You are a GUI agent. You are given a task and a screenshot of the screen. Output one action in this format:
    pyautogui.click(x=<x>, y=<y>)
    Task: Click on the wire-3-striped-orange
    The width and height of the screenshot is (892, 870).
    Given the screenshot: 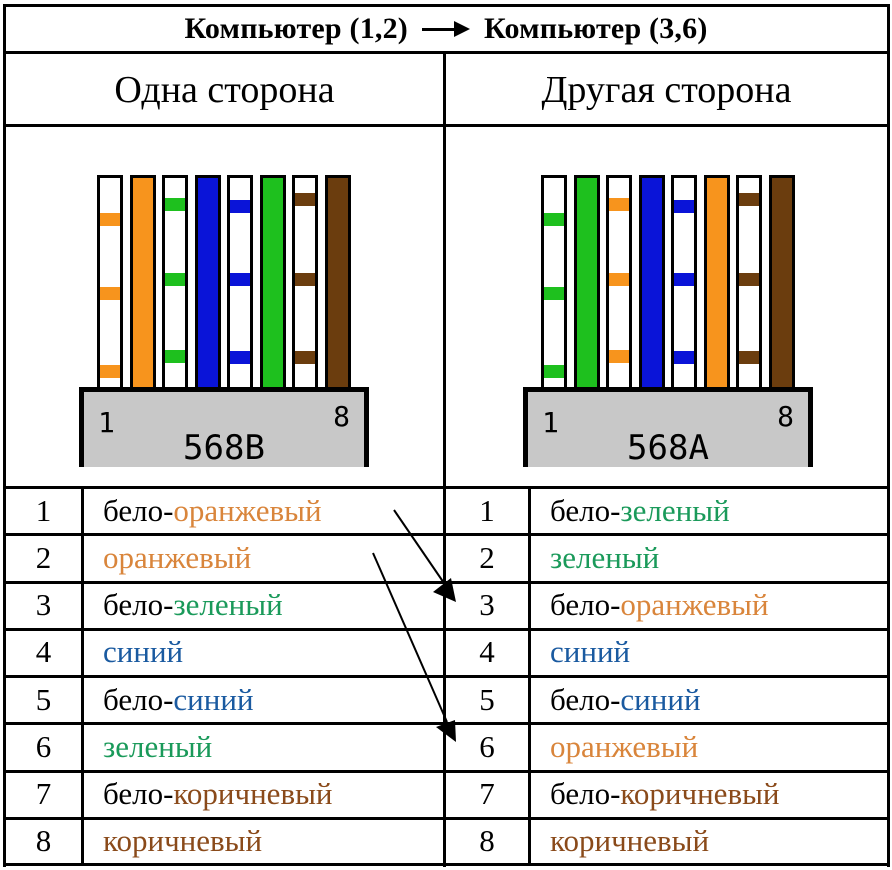 What is the action you would take?
    pyautogui.click(x=619, y=281)
    